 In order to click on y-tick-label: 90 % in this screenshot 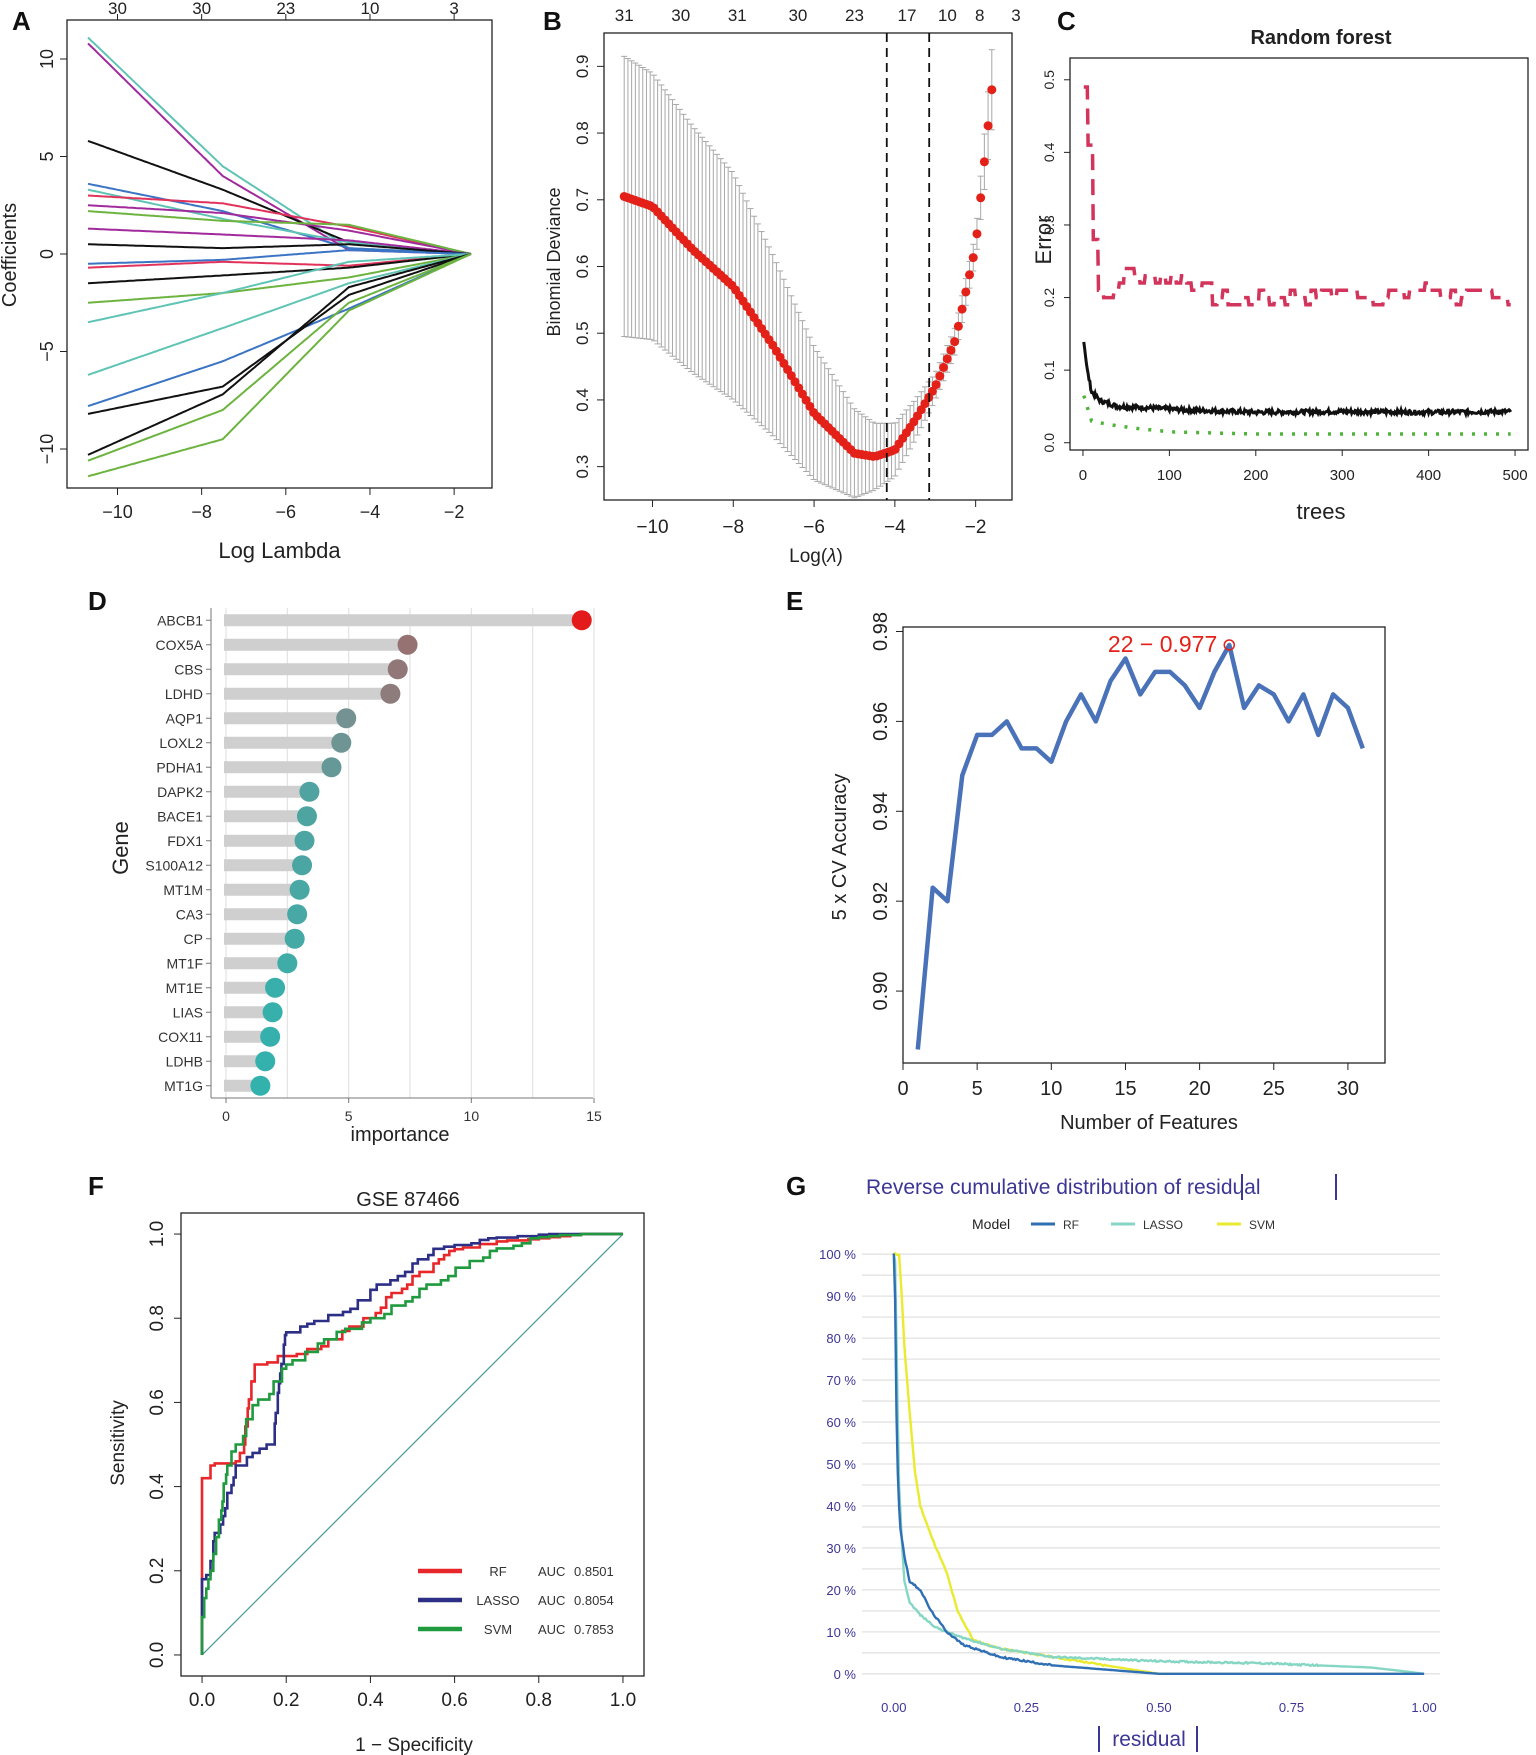, I will do `click(841, 1296)`.